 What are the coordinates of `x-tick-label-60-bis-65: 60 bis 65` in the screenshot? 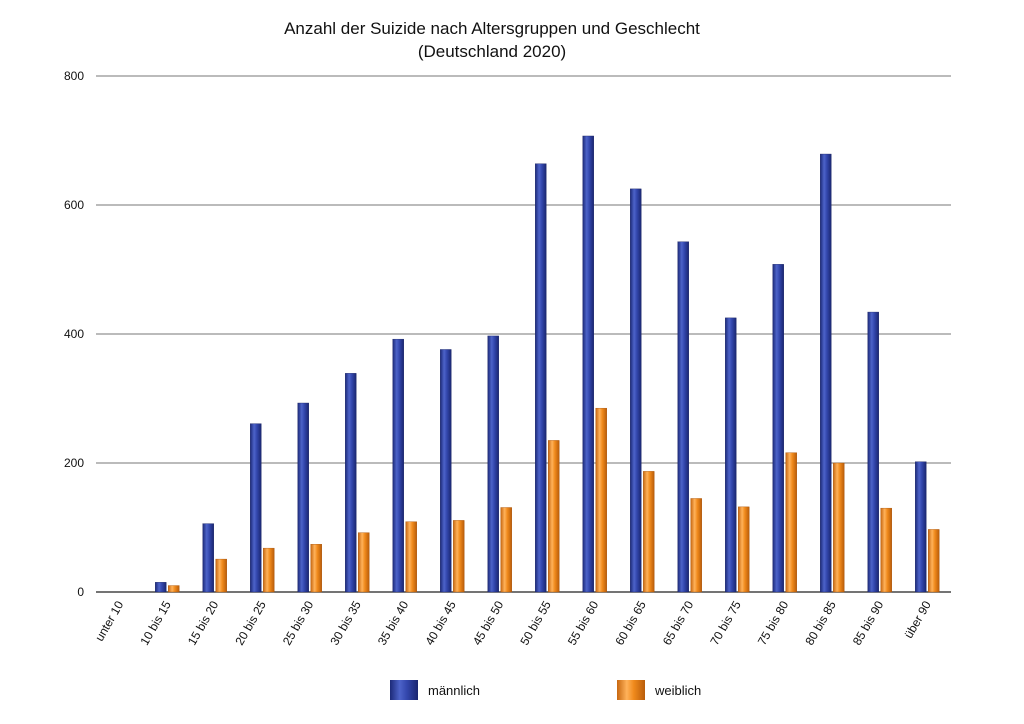 It's located at (630, 622).